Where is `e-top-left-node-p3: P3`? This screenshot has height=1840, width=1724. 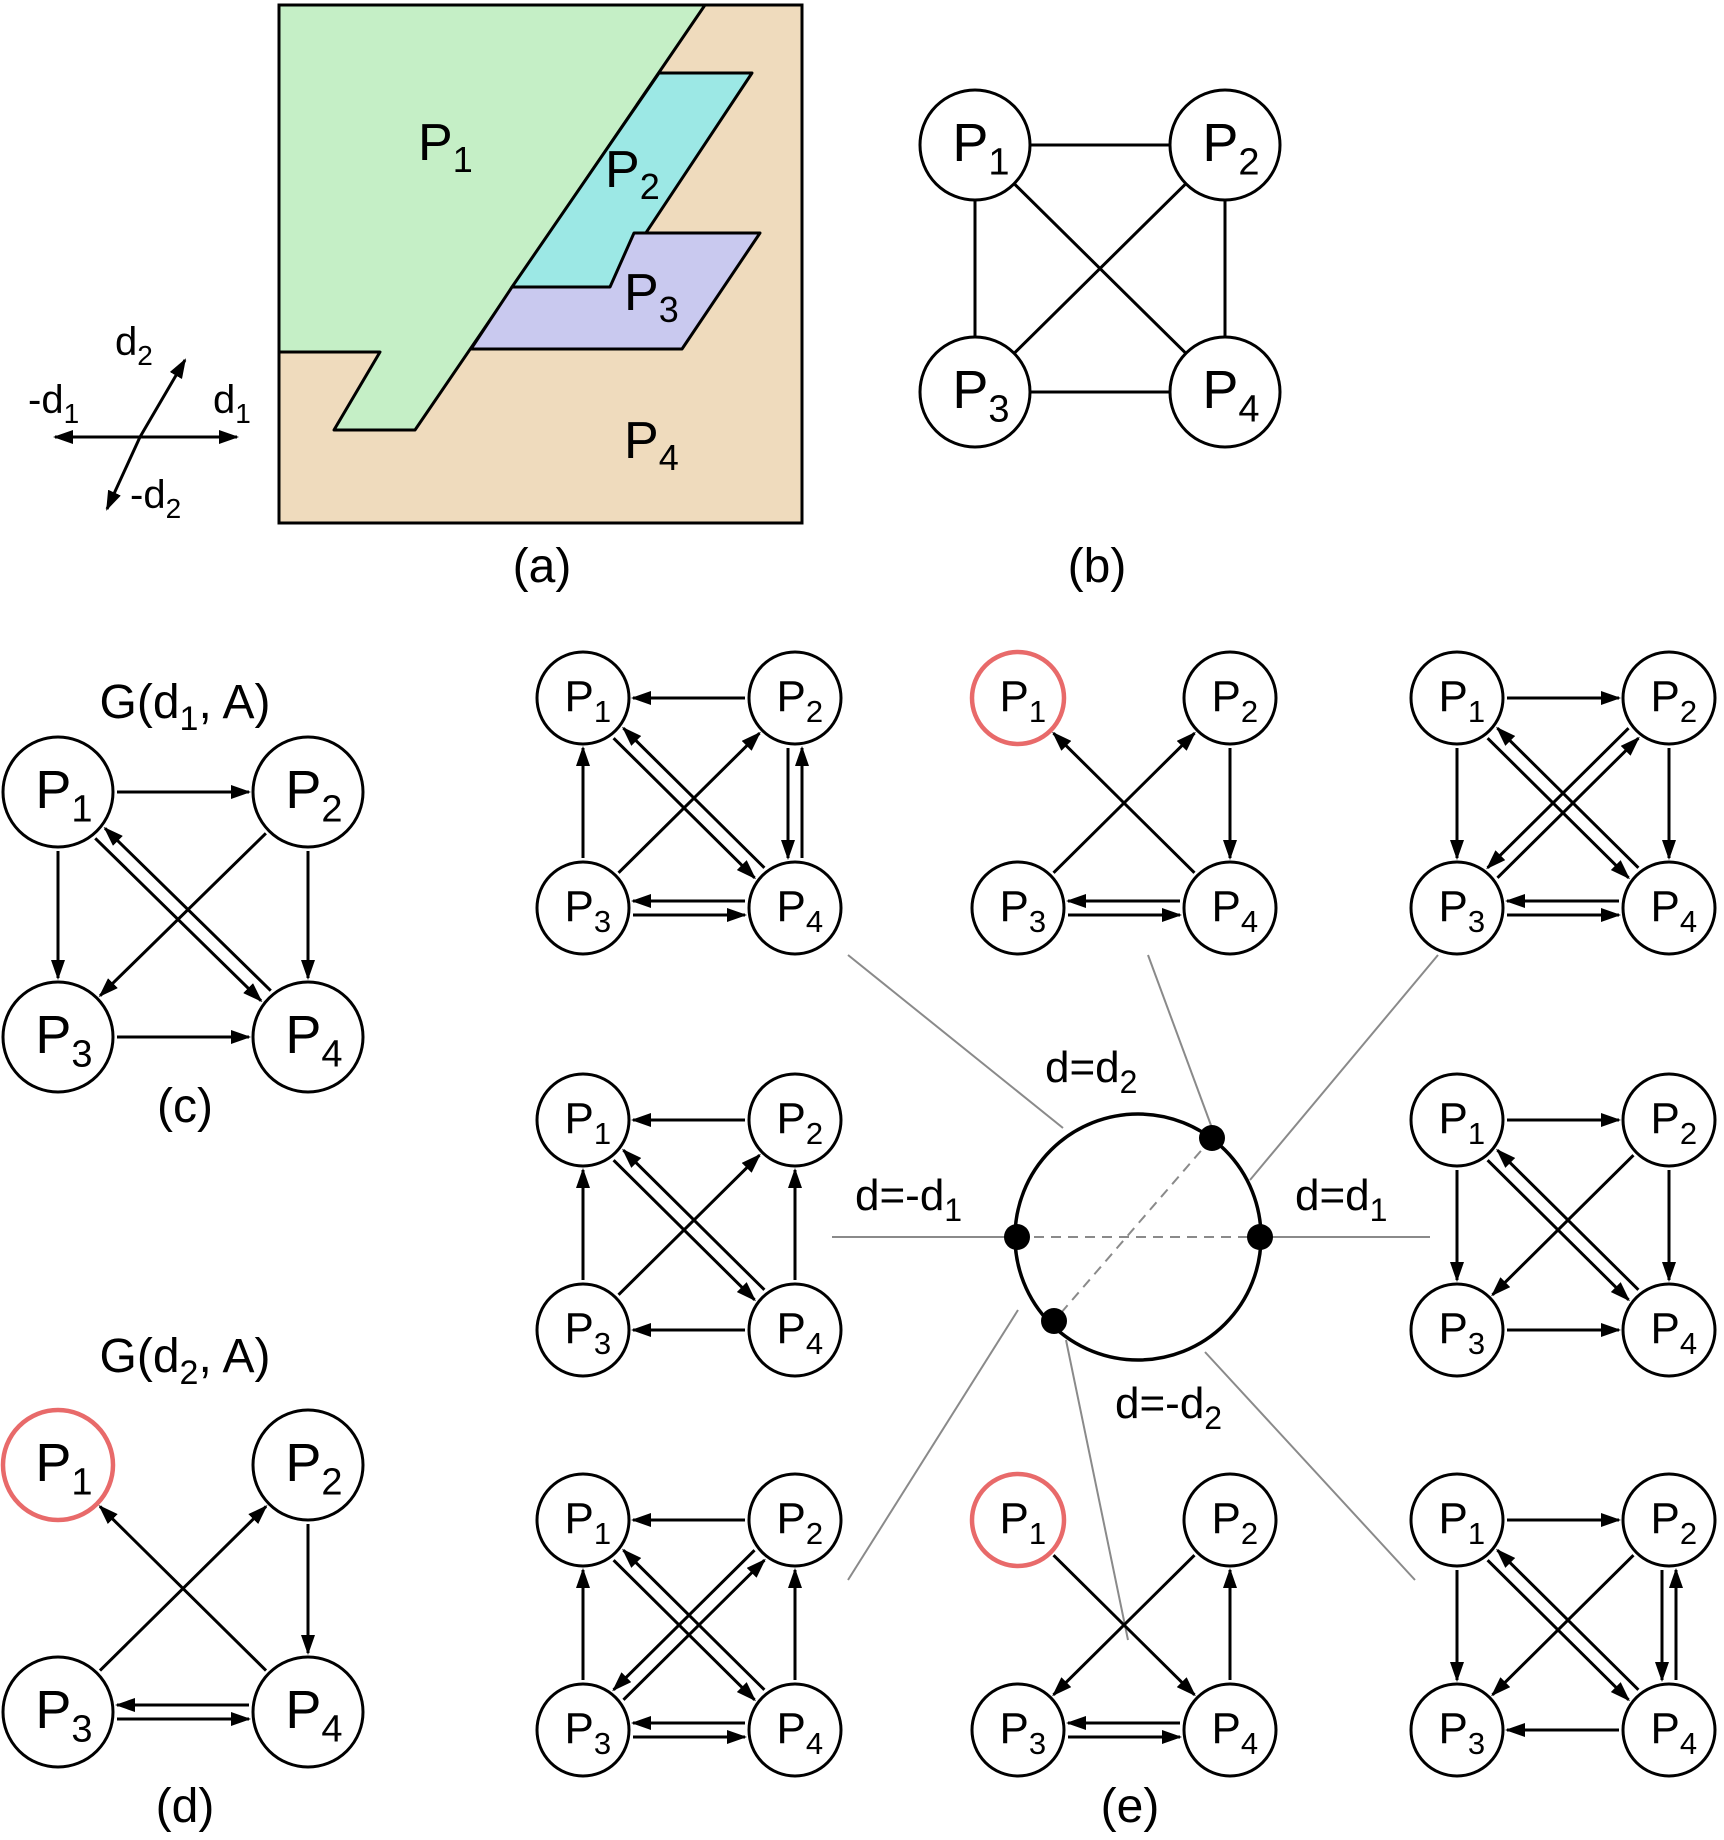
e-top-left-node-p3: P3 is located at coordinates (583, 908).